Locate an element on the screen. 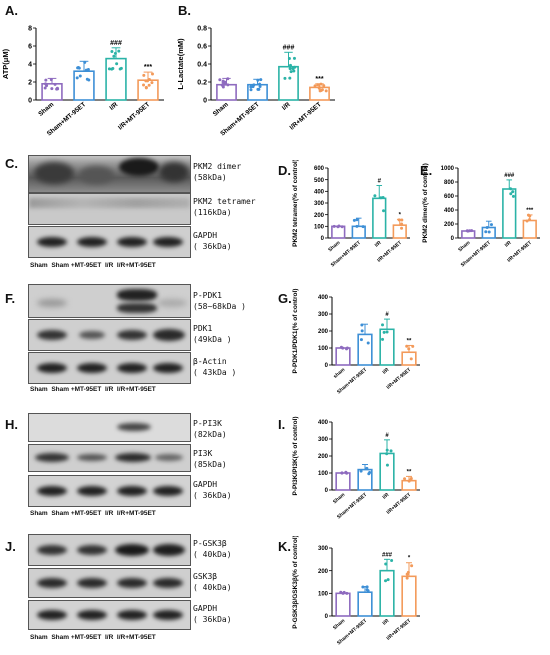 Image resolution: width=550 pixels, height=655 pixels. band-label: P-PI3K (82kDa) is located at coordinates (210, 429).